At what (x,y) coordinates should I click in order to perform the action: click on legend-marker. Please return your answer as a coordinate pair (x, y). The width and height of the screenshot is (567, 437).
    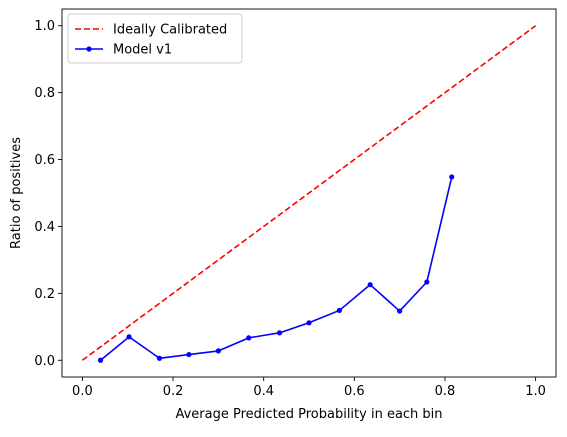
    Looking at the image, I should click on (89, 49).